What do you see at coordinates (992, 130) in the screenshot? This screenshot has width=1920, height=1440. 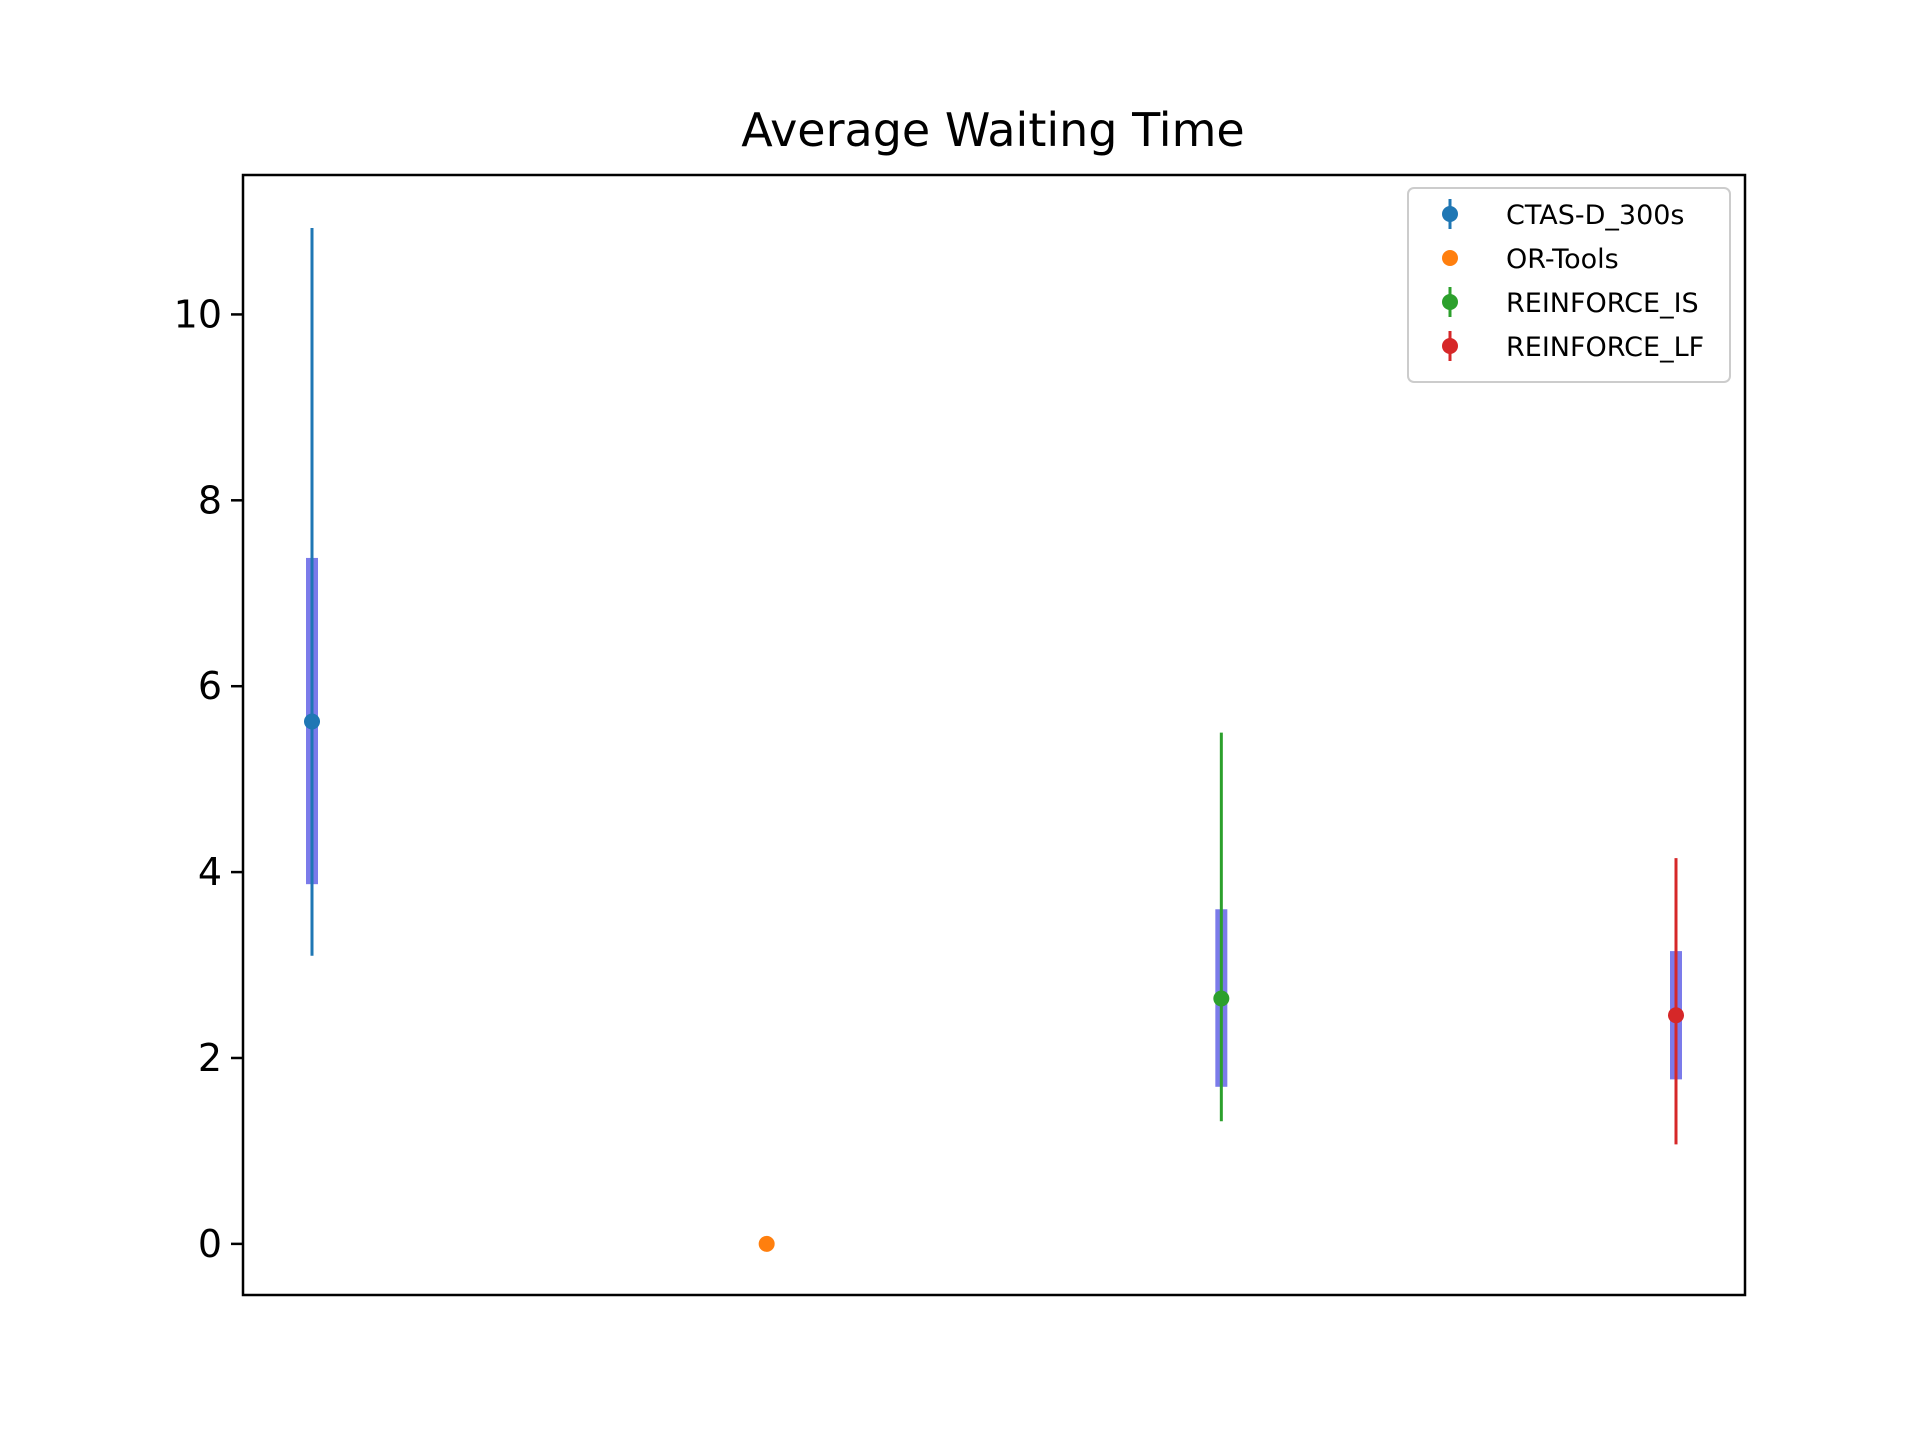 I see `chart-title: Average Waiting Time` at bounding box center [992, 130].